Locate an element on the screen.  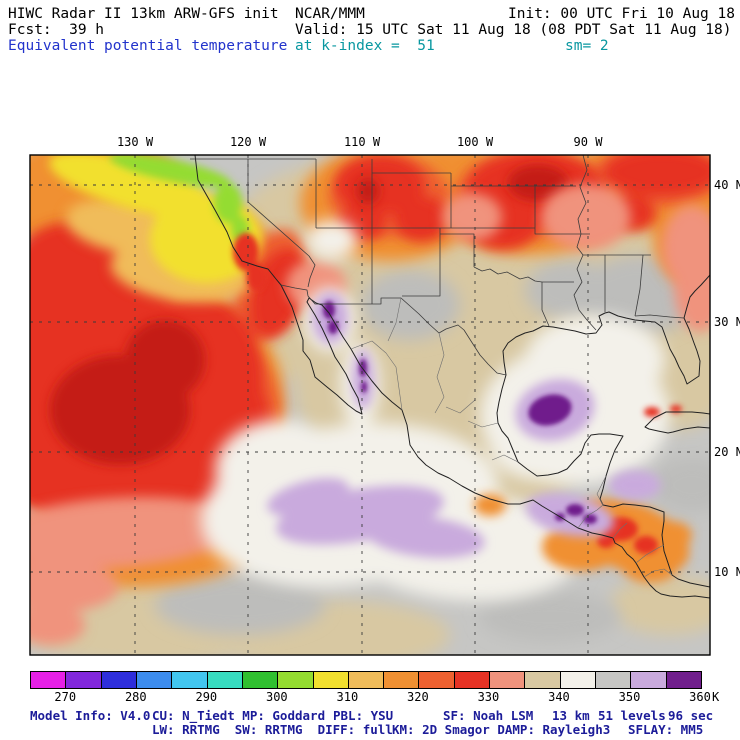
footer-line-2-text-0: LW: RRTMG SW: RRTMG DIFF: full is located at coordinates (272, 729).